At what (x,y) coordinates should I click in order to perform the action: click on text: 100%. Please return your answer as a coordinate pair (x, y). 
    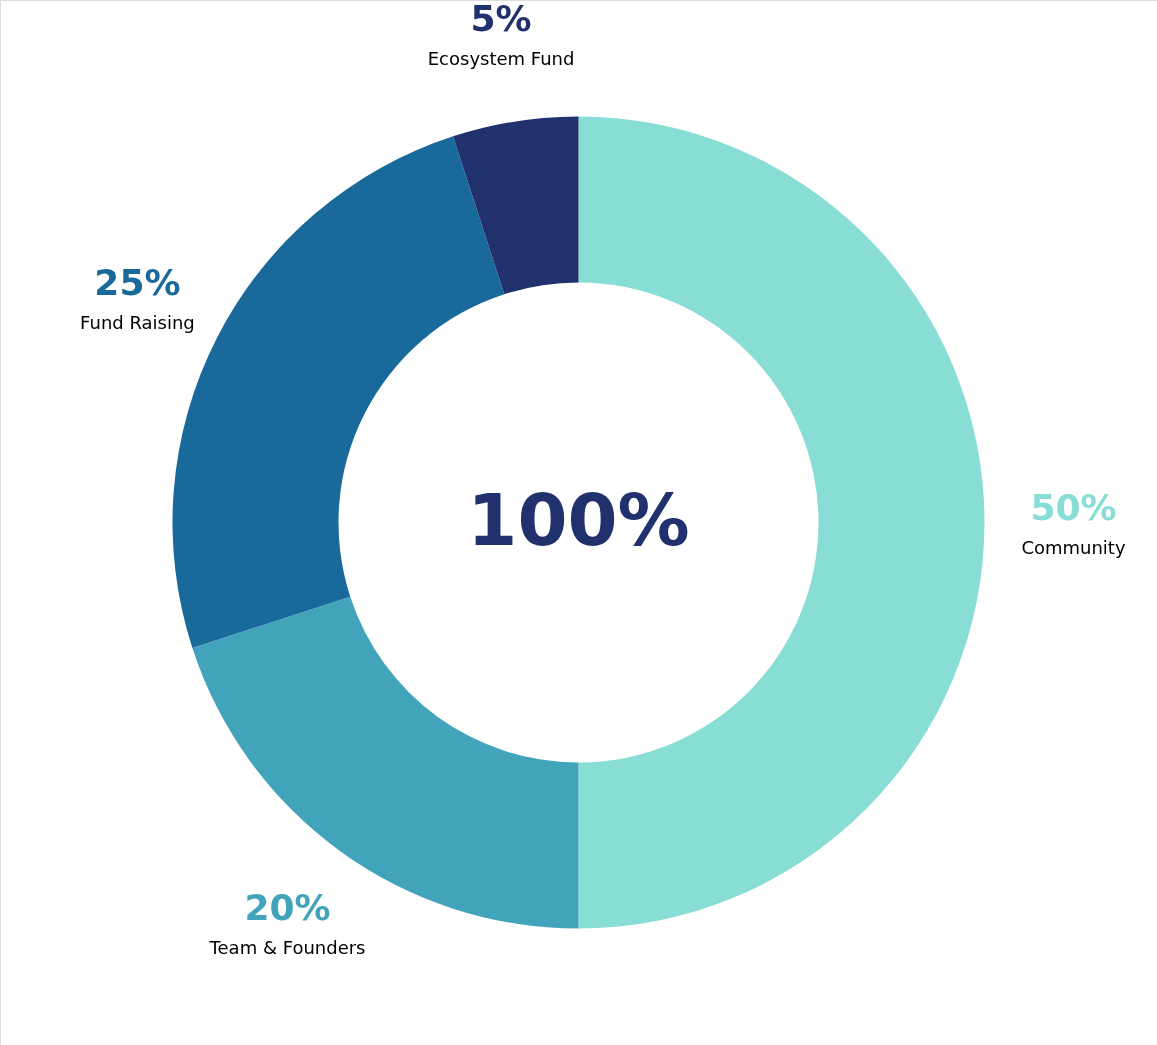
    Looking at the image, I should click on (578, 519).